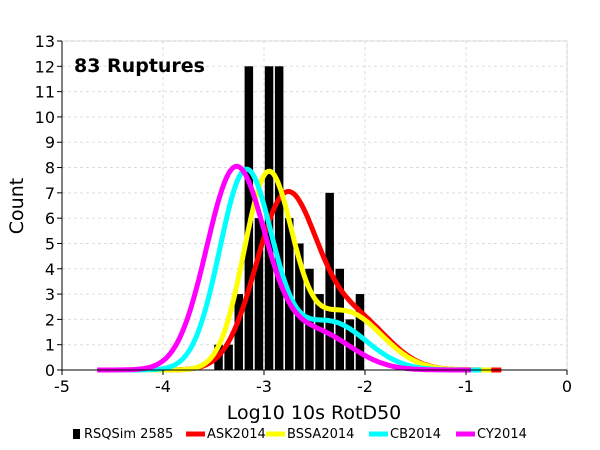 The width and height of the screenshot is (600, 450). What do you see at coordinates (128, 434) in the screenshot?
I see `legend-label: RSQSim 2585` at bounding box center [128, 434].